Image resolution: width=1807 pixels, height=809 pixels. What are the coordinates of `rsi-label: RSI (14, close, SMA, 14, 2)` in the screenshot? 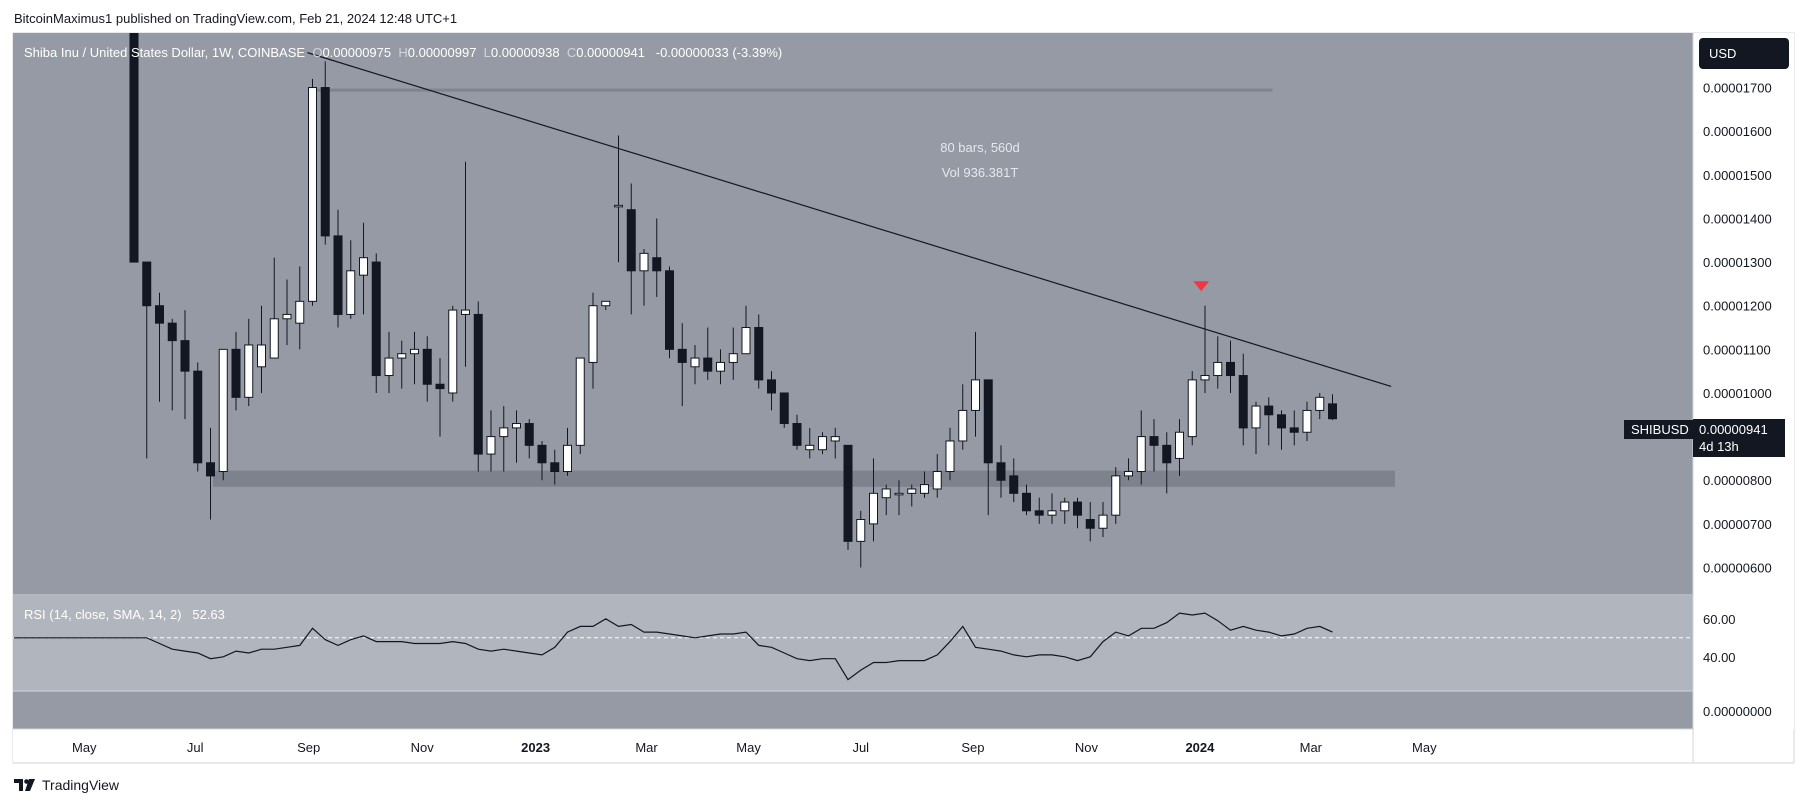 It's located at (103, 614).